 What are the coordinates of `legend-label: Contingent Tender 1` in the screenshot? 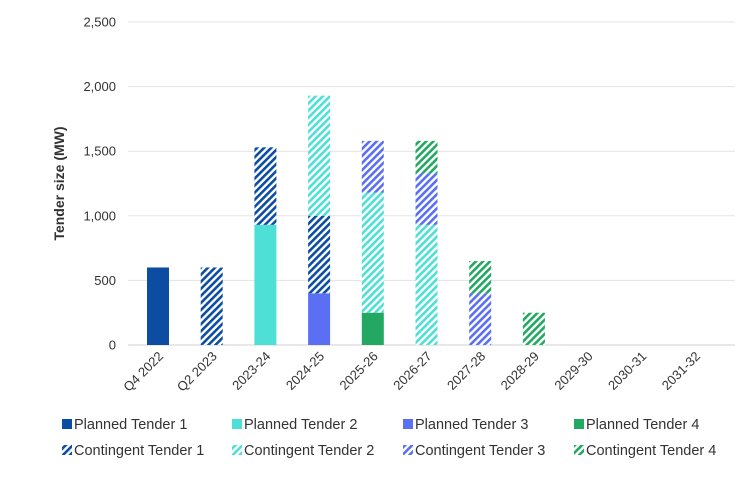 It's located at (139, 451).